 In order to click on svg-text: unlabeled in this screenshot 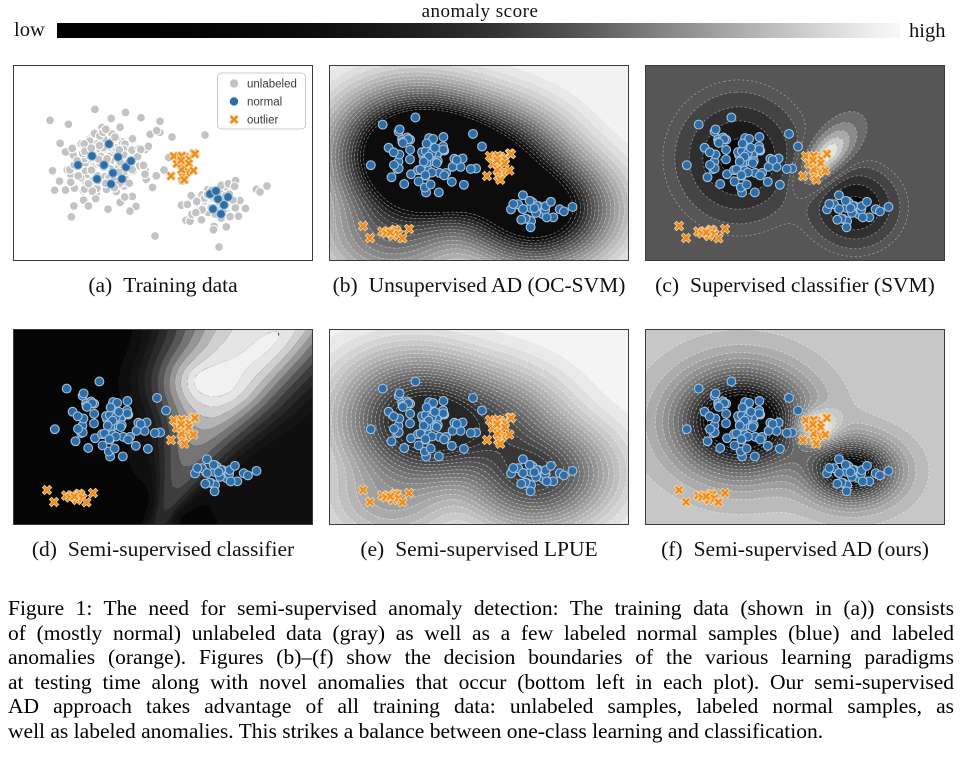, I will do `click(272, 85)`.